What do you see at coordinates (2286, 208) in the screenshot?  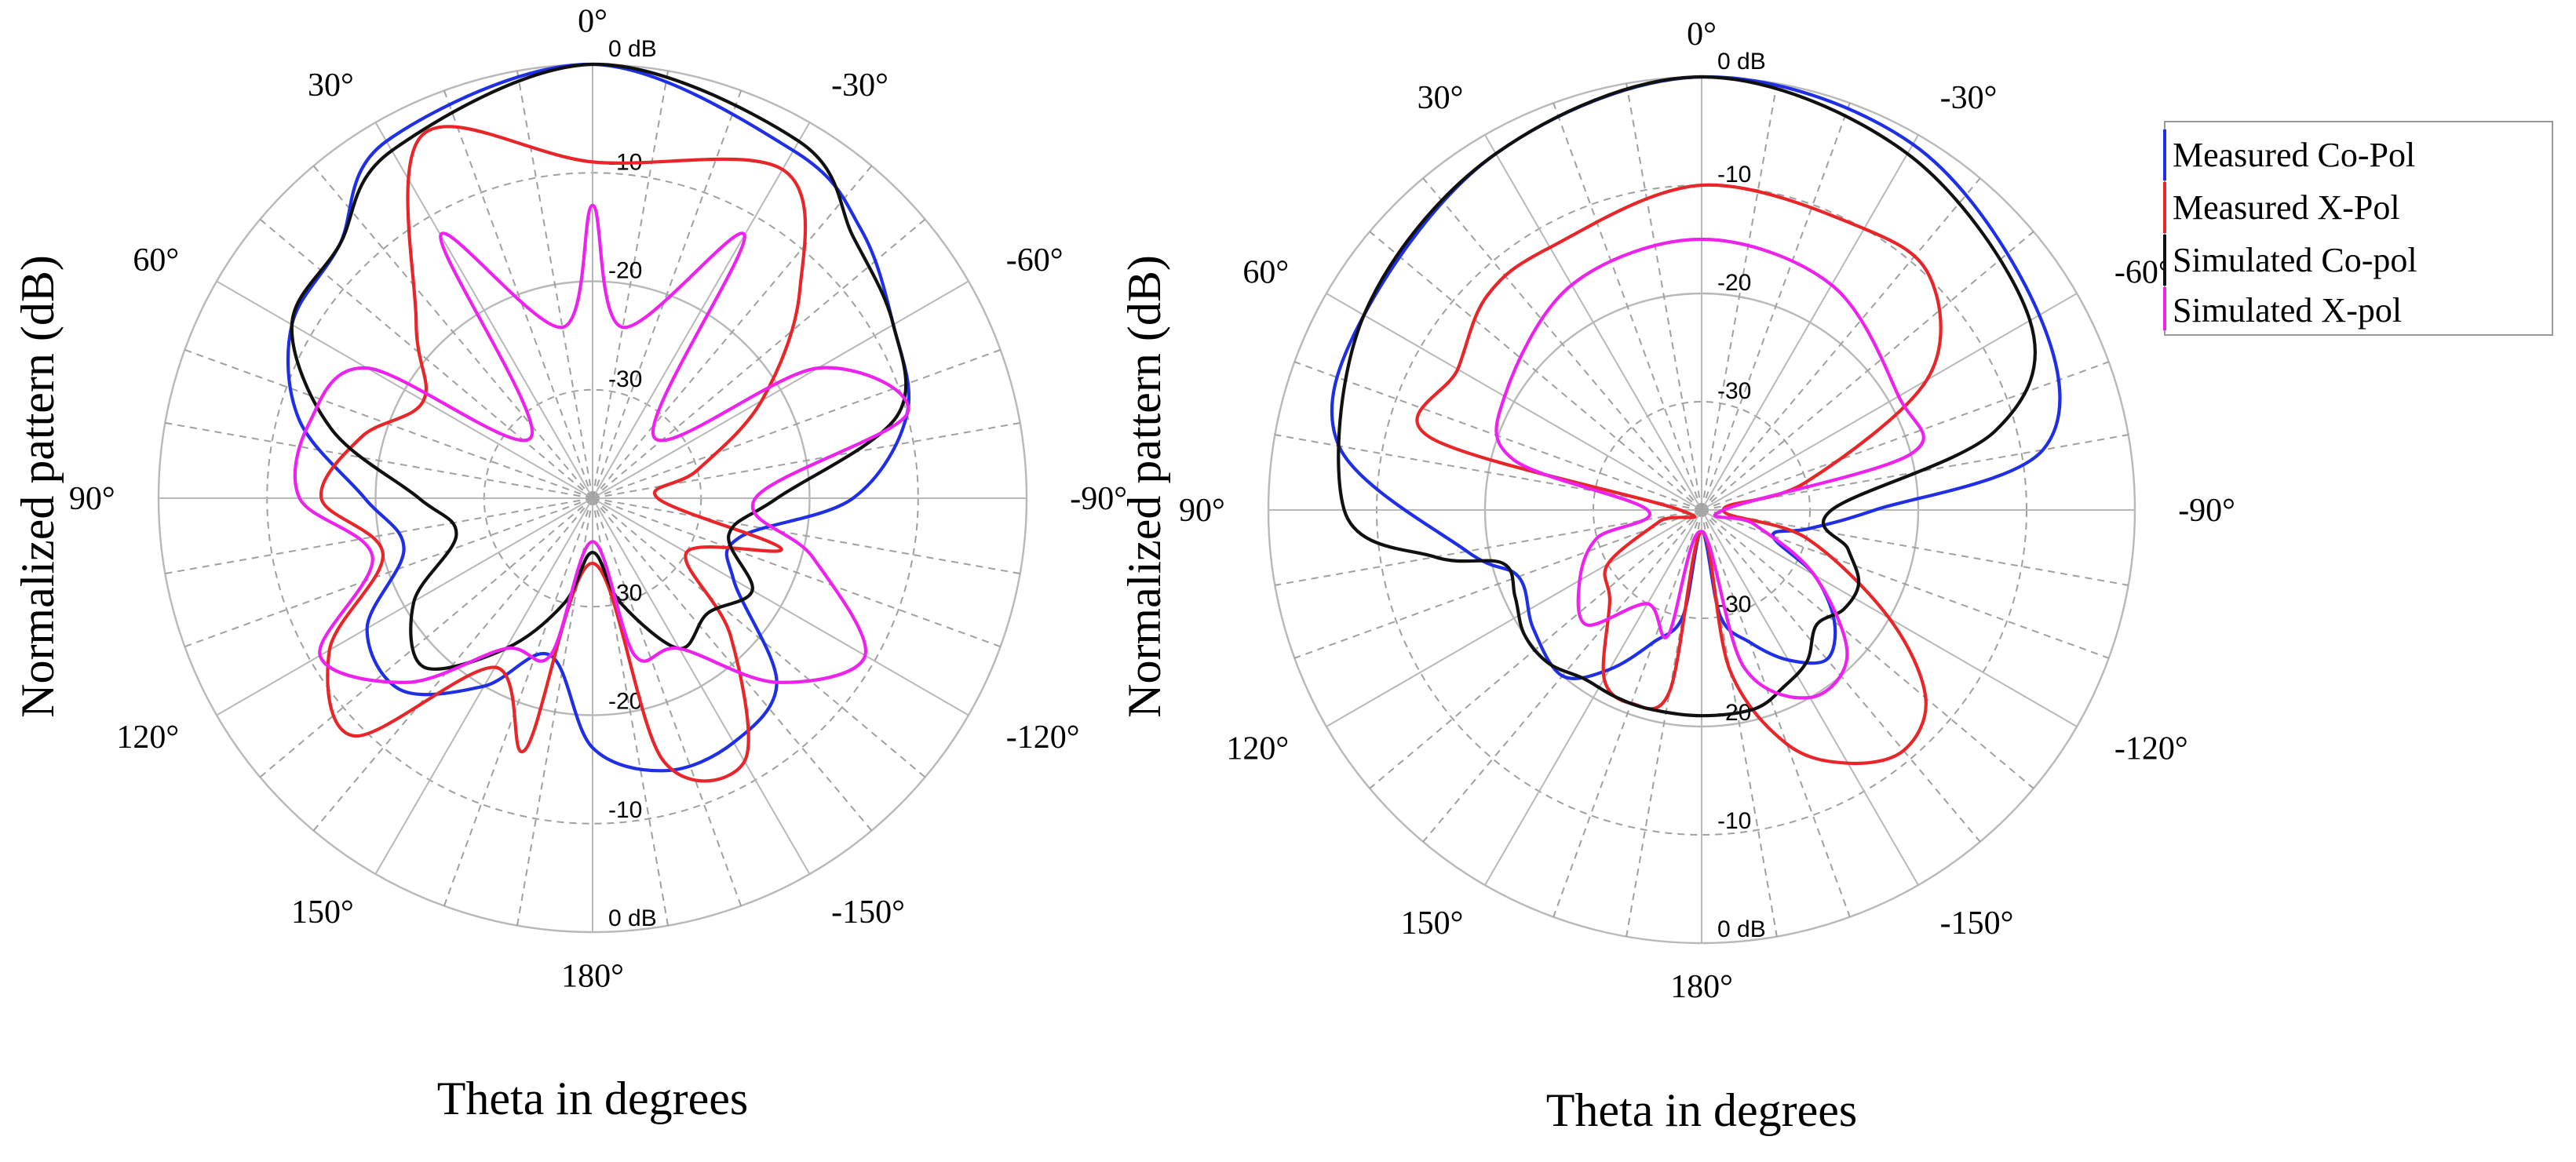 I see `legend-entry-measured-x-pol: Measured X-Pol` at bounding box center [2286, 208].